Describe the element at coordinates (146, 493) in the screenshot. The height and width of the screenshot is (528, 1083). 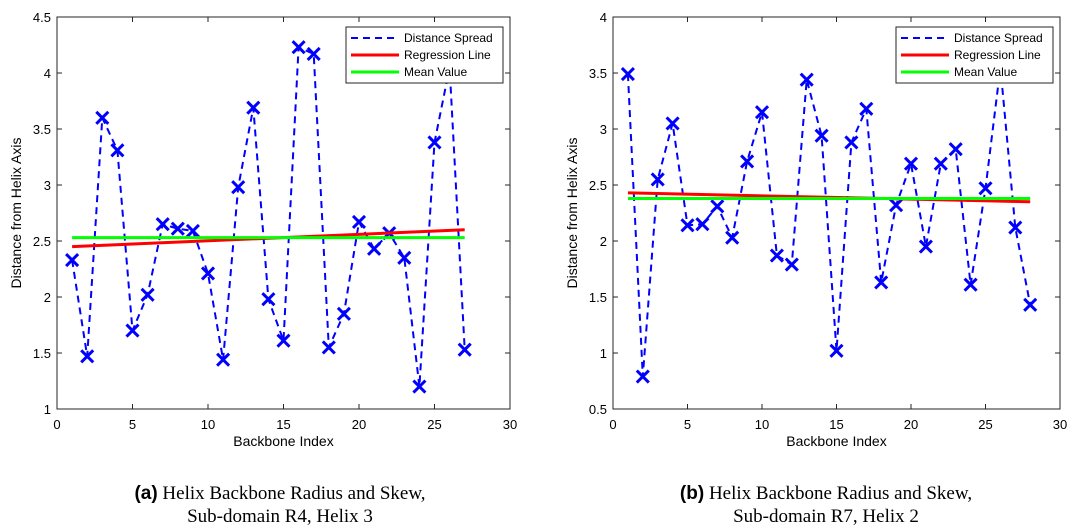
I see `caption-a-tag: (a)` at that location.